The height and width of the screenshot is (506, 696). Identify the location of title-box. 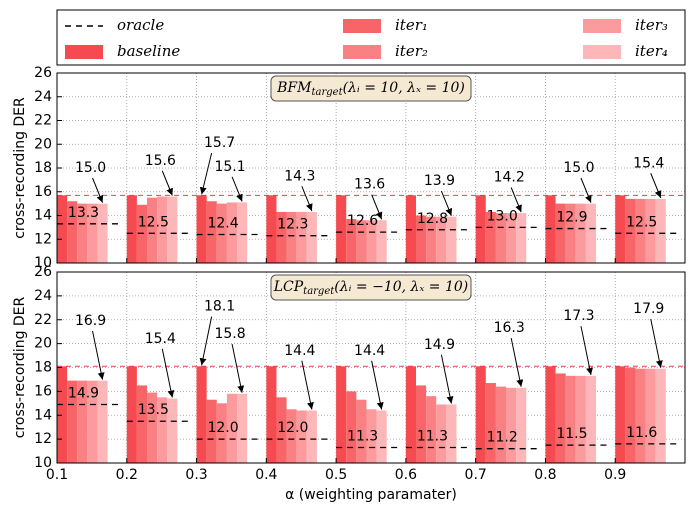
(371, 287).